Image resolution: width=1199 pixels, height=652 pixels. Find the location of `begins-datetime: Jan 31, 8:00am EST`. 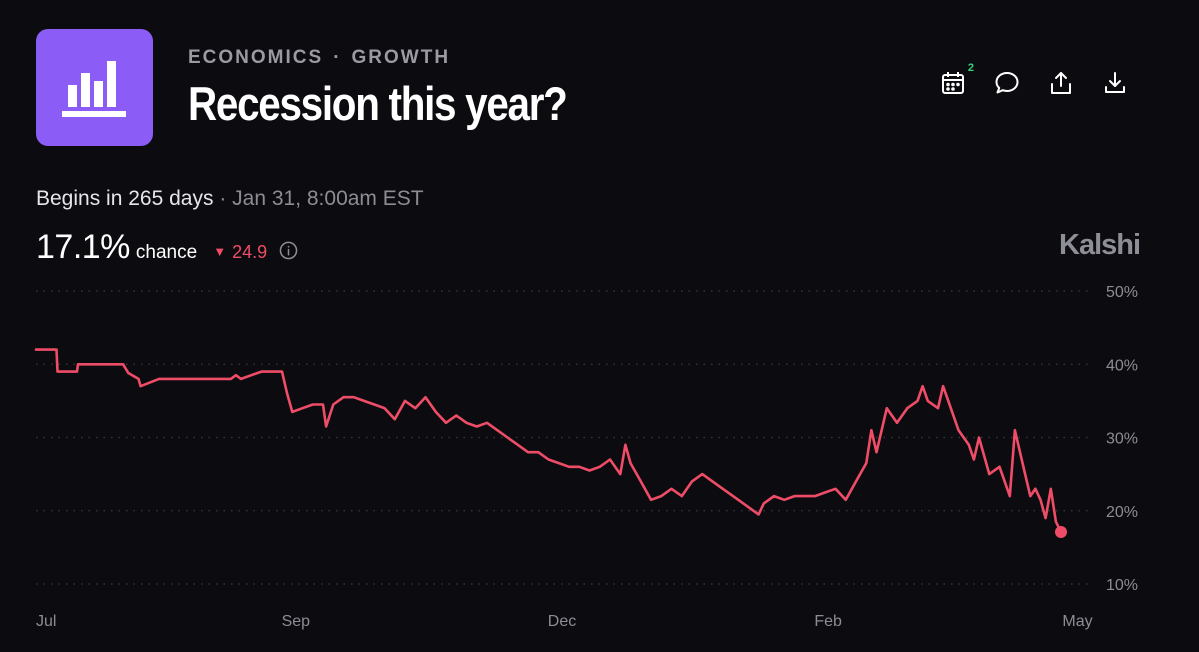

begins-datetime: Jan 31, 8:00am EST is located at coordinates (328, 198).